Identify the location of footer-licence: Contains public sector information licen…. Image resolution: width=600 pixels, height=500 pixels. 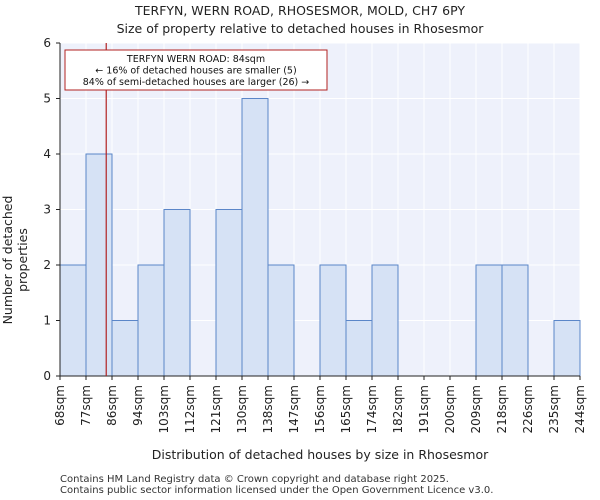
(277, 490).